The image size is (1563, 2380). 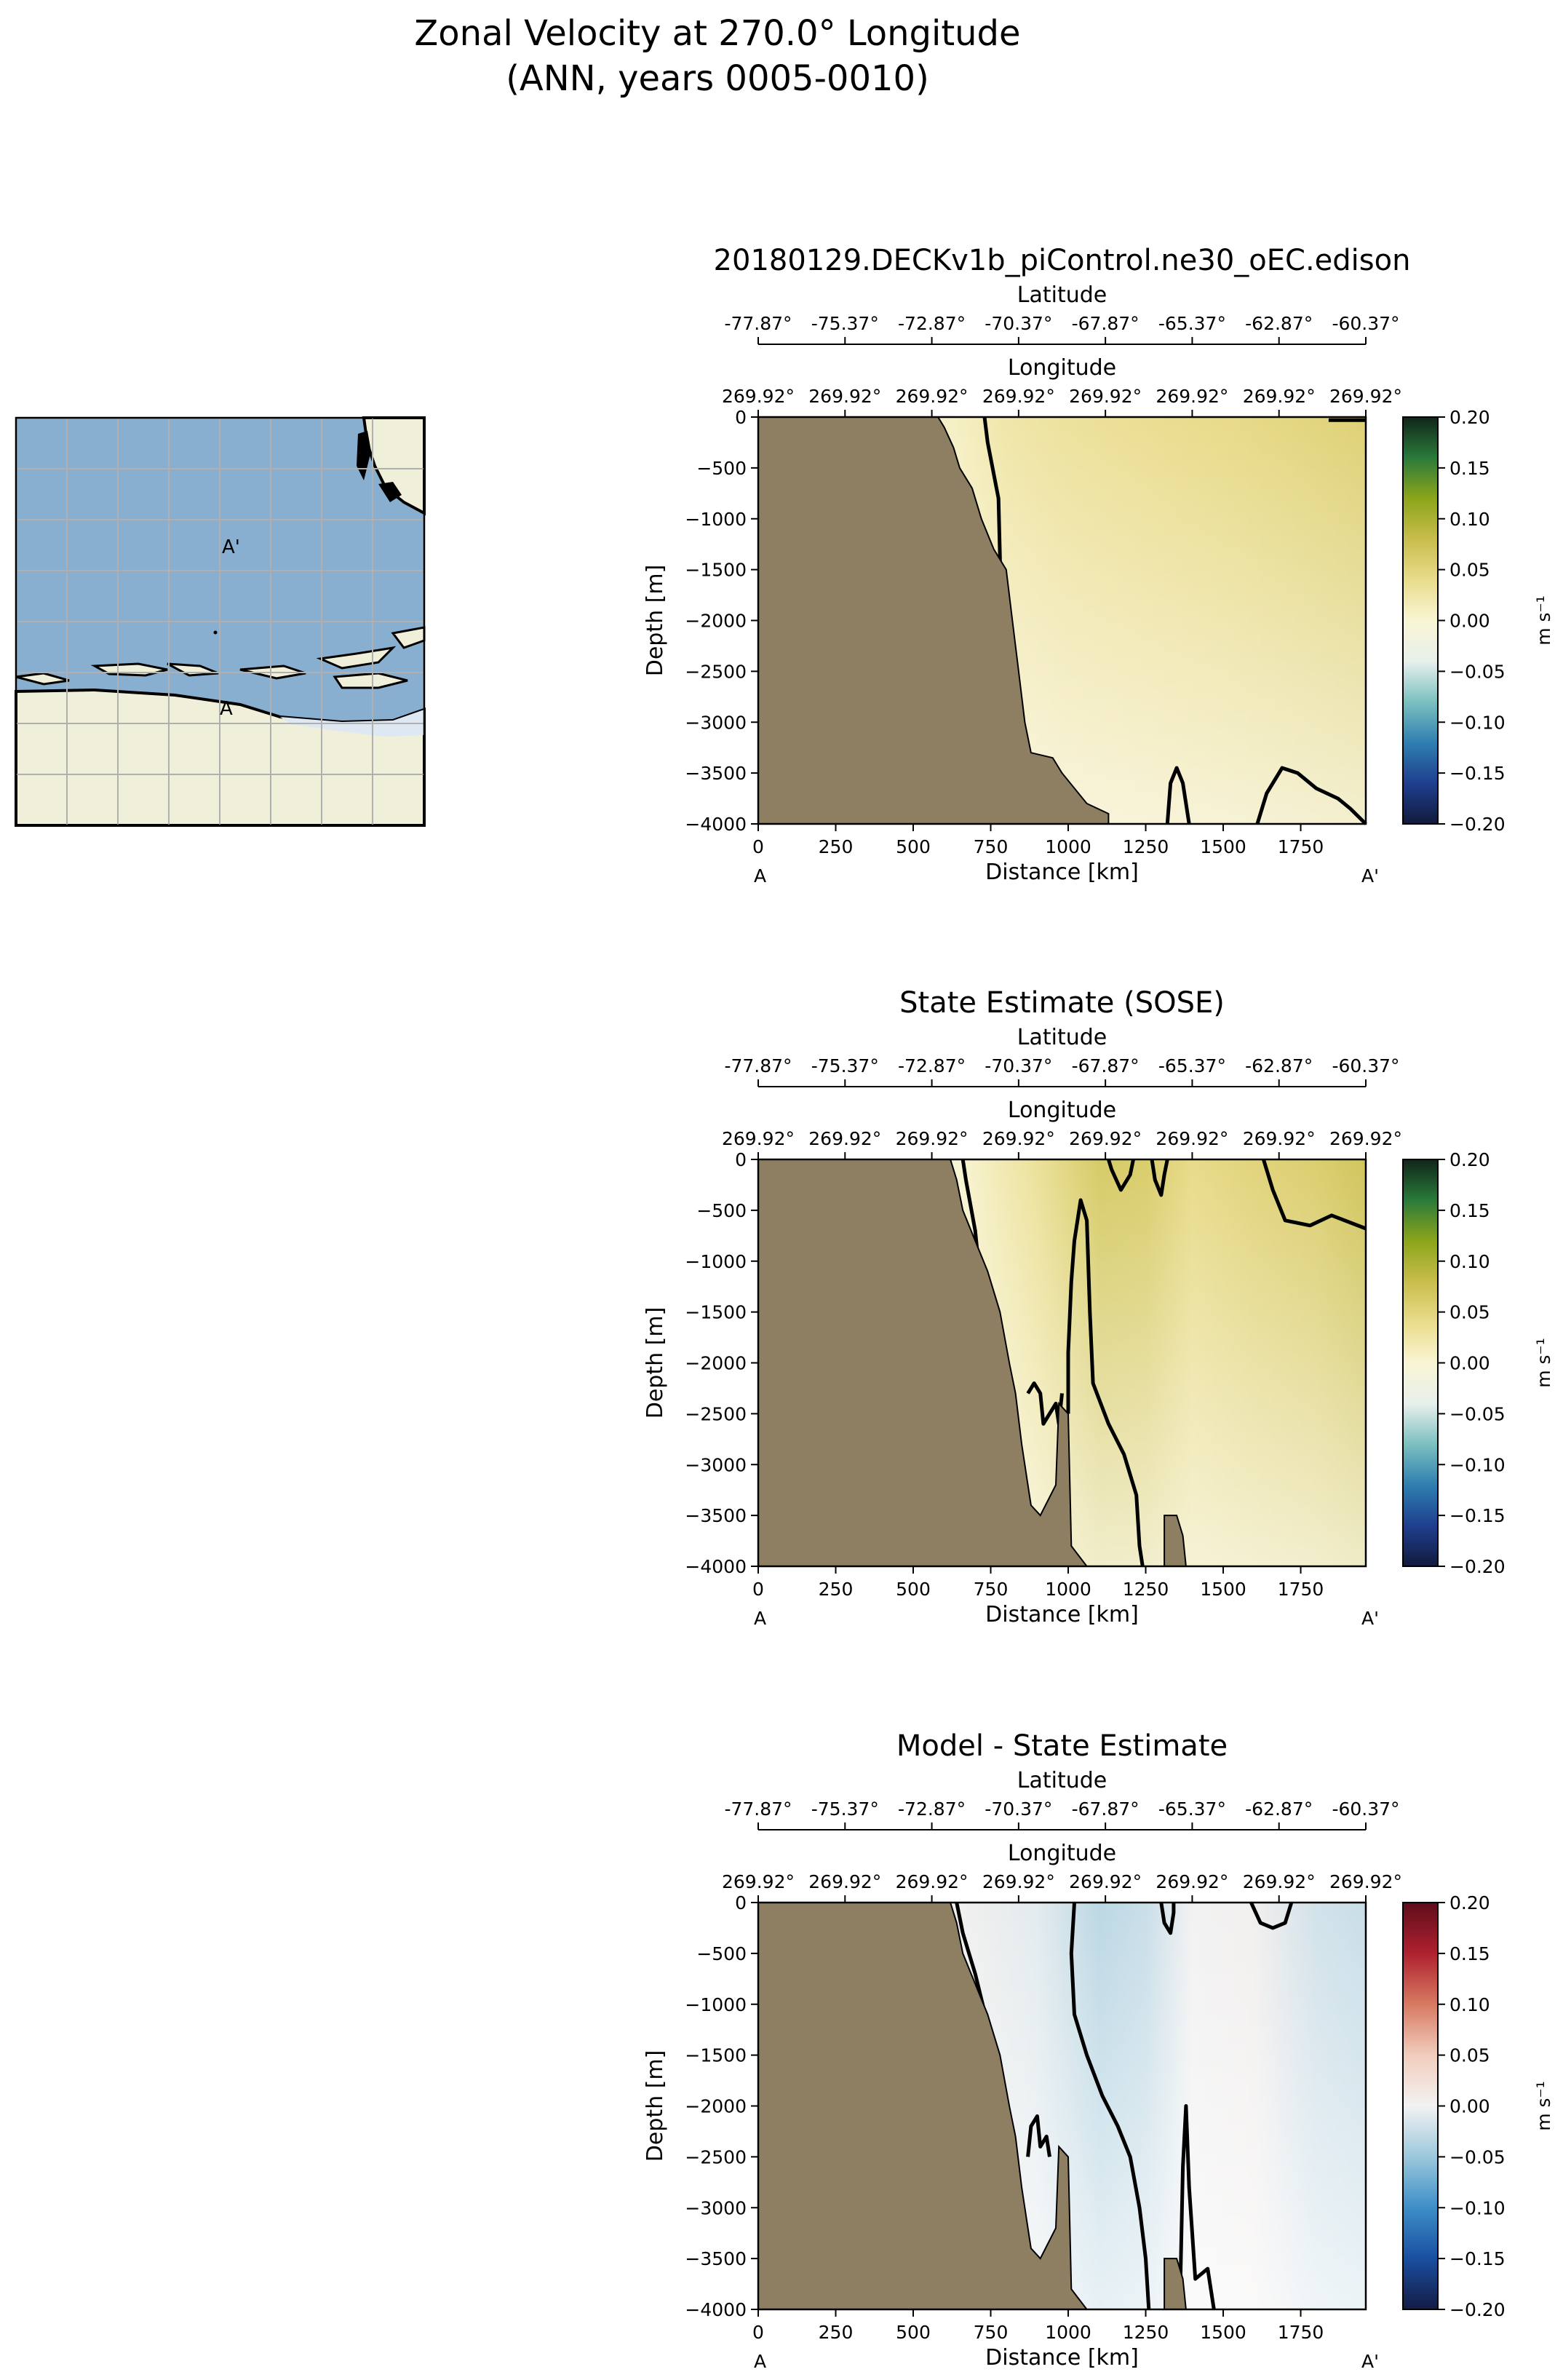 What do you see at coordinates (231, 547) in the screenshot?
I see `map-end-label: A'` at bounding box center [231, 547].